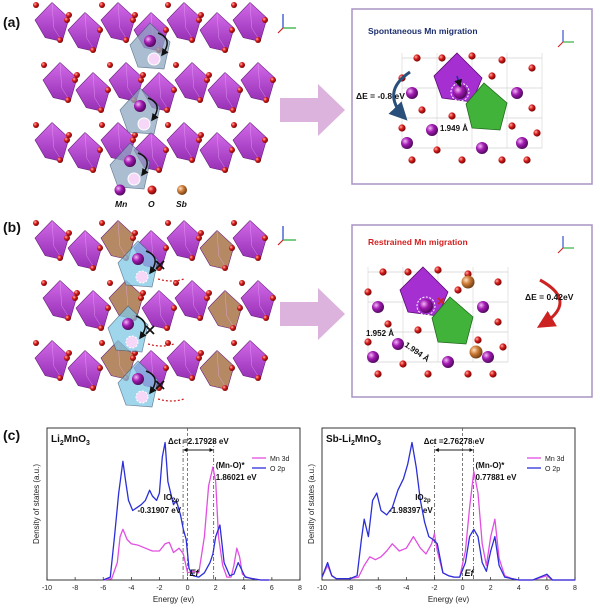 This screenshot has width=600, height=611. Describe the element at coordinates (231, 465) in the screenshot. I see `mno-label: (Mn-O)*` at that location.